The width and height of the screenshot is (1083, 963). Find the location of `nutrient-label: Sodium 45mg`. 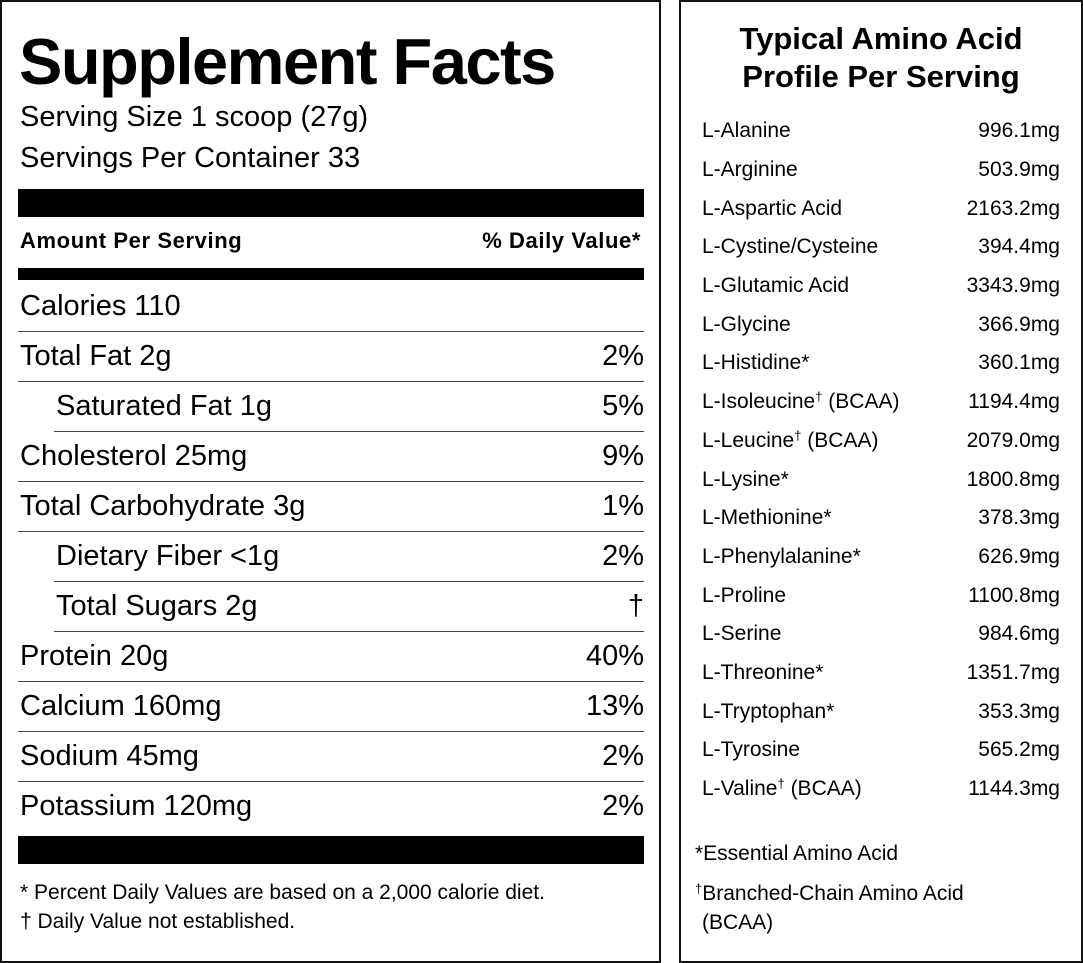

nutrient-label: Sodium 45mg is located at coordinates (109, 756).